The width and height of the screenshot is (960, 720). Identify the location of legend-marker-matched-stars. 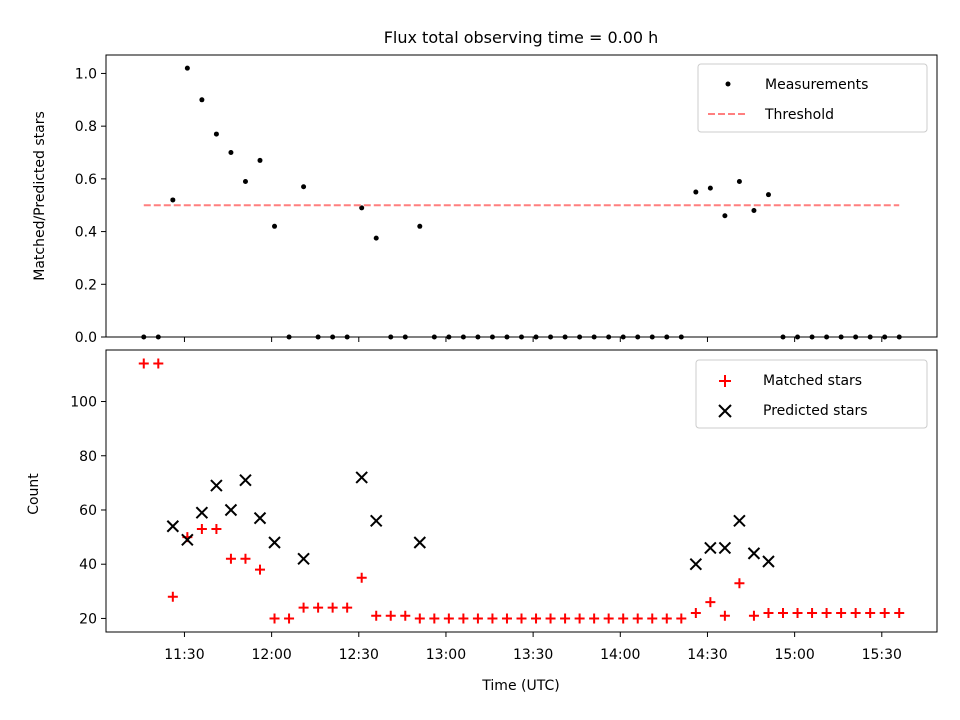
(725, 381).